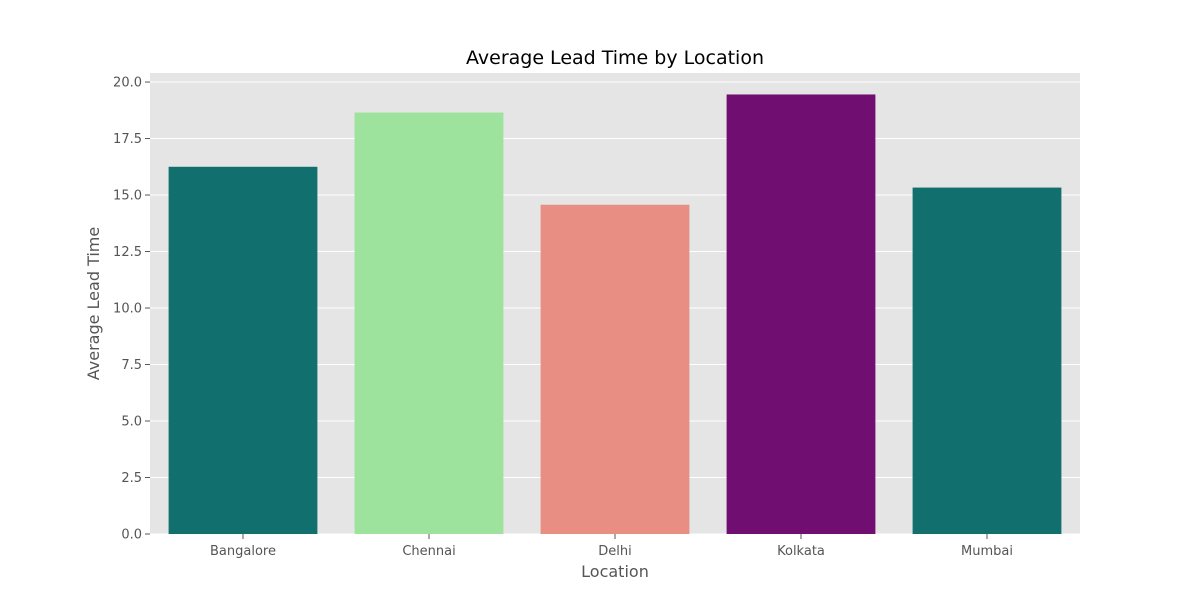  Describe the element at coordinates (127, 252) in the screenshot. I see `y-tick-label-5: 12.5` at that location.